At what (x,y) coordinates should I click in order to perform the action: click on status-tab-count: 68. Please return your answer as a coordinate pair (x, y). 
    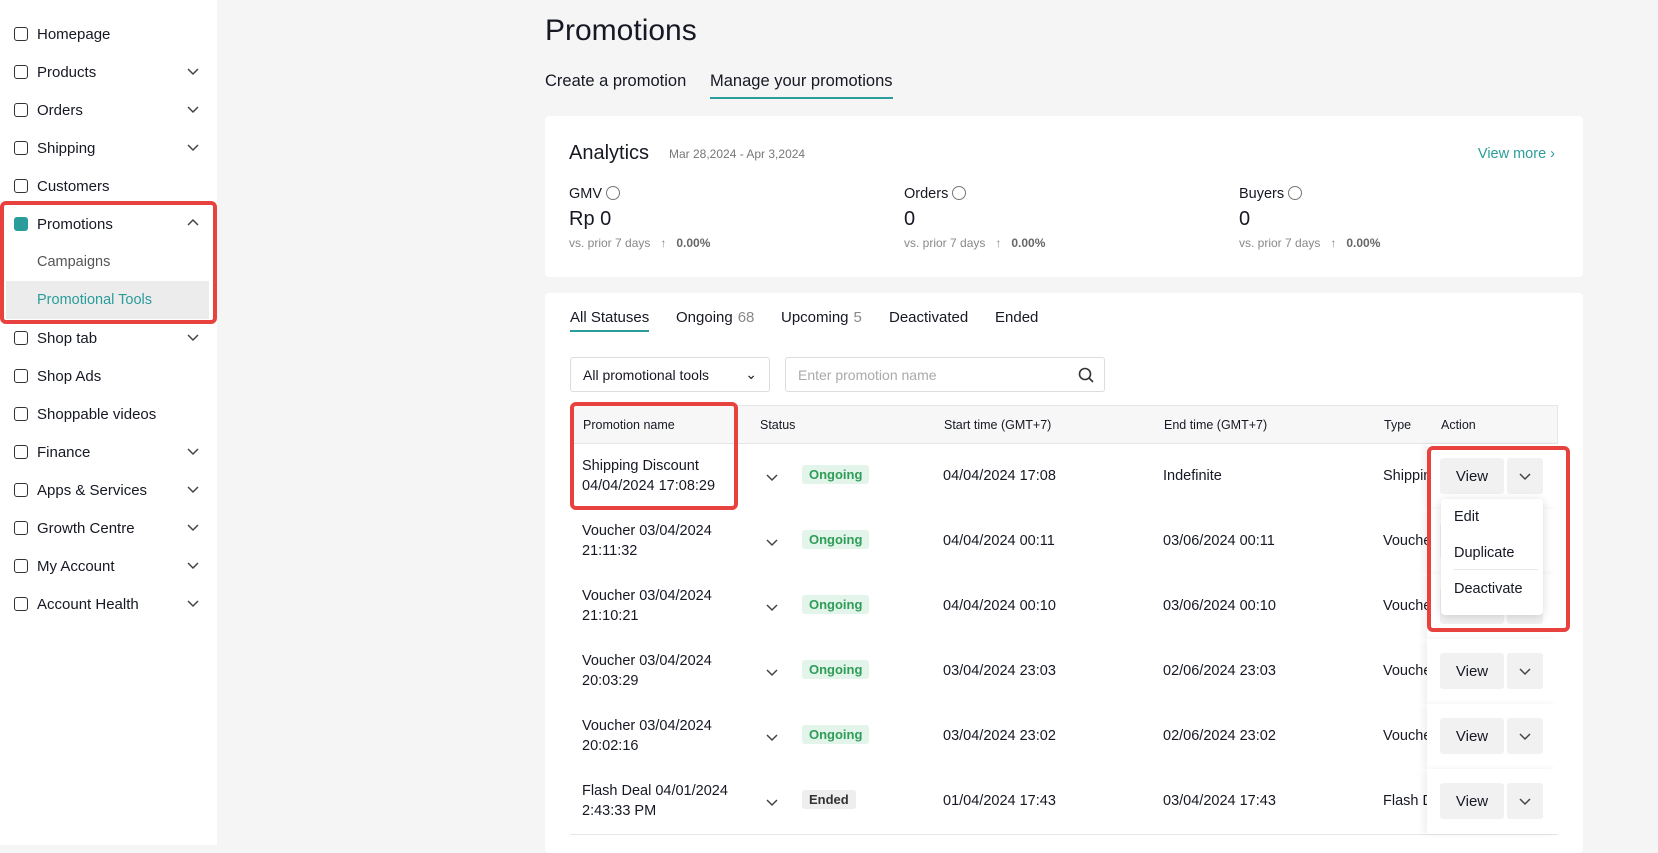
    Looking at the image, I should click on (746, 317).